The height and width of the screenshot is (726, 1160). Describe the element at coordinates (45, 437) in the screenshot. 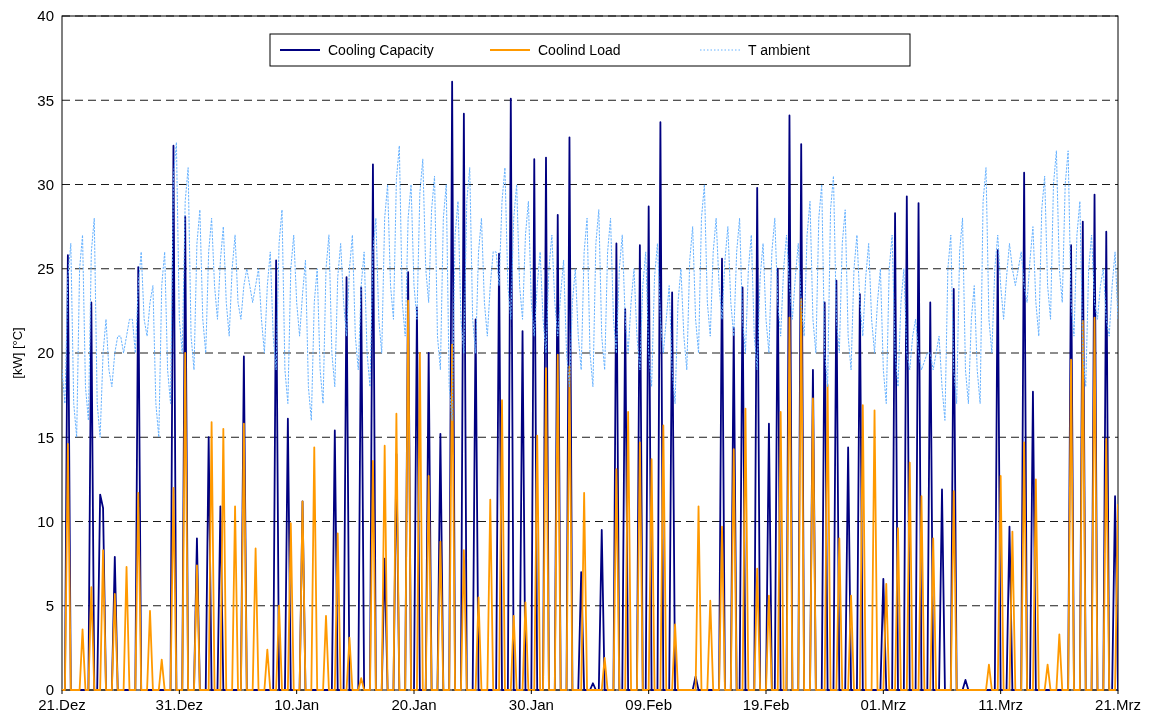

I see `y-tick-label: 15` at that location.